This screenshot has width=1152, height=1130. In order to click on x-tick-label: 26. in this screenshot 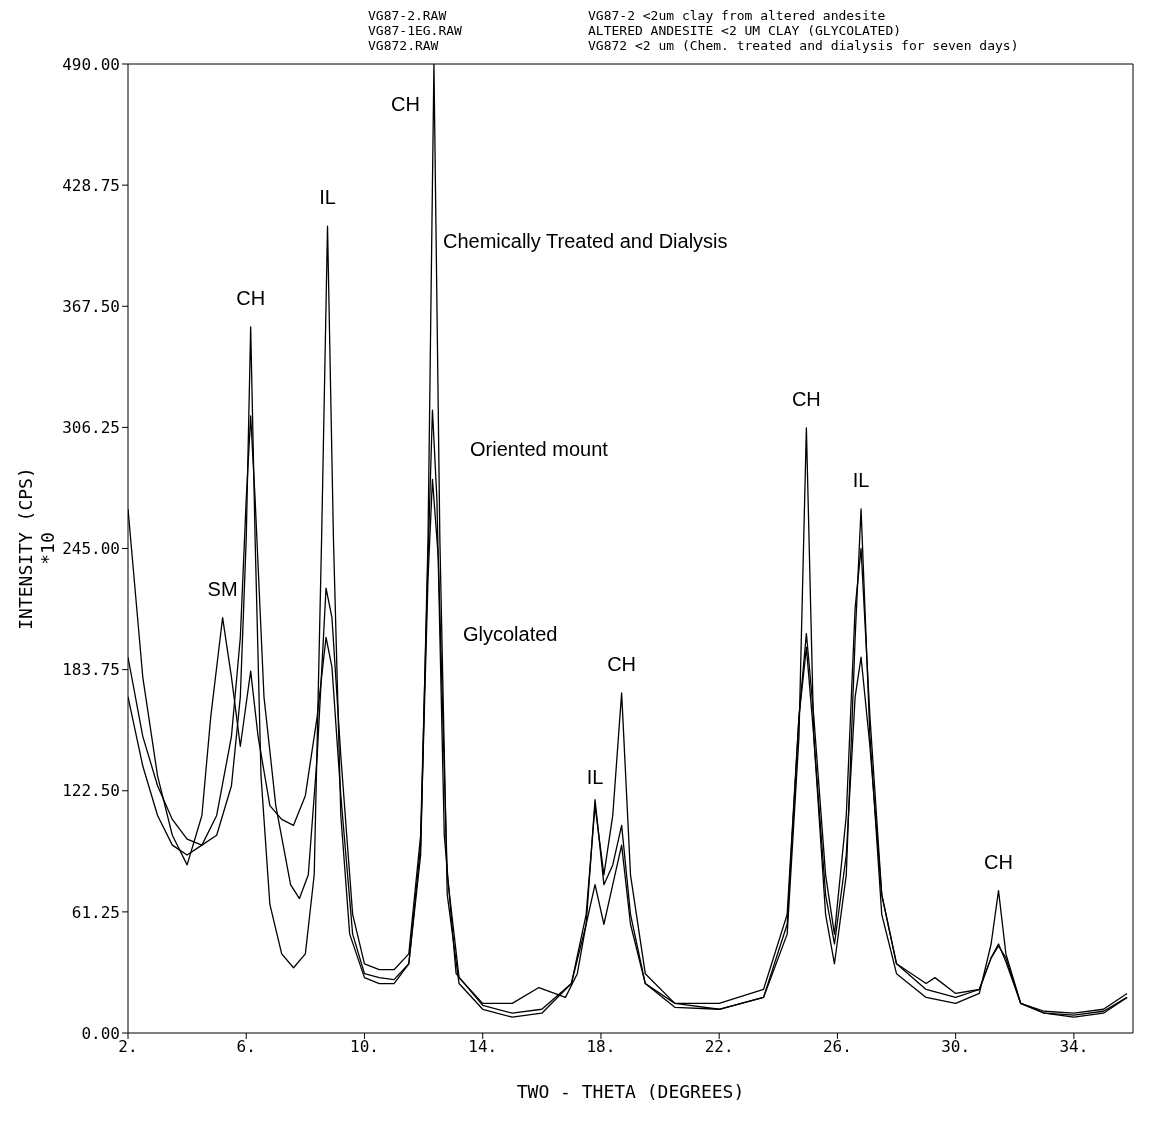, I will do `click(837, 1047)`.